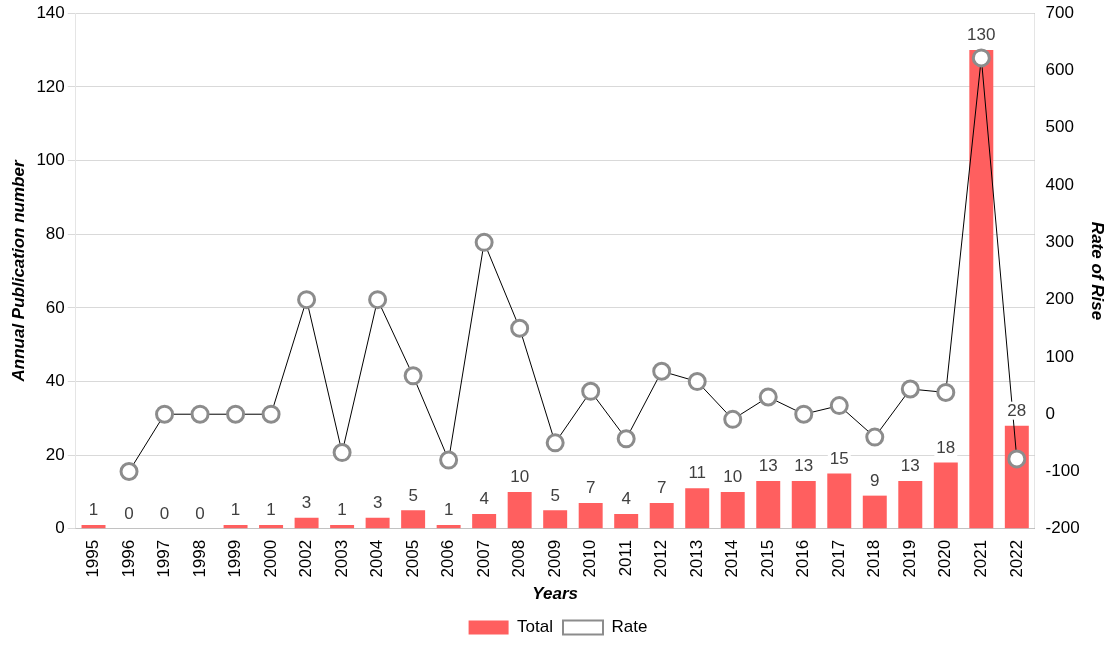 The image size is (1116, 651). What do you see at coordinates (50, 86) in the screenshot?
I see `y-tick-label: 120` at bounding box center [50, 86].